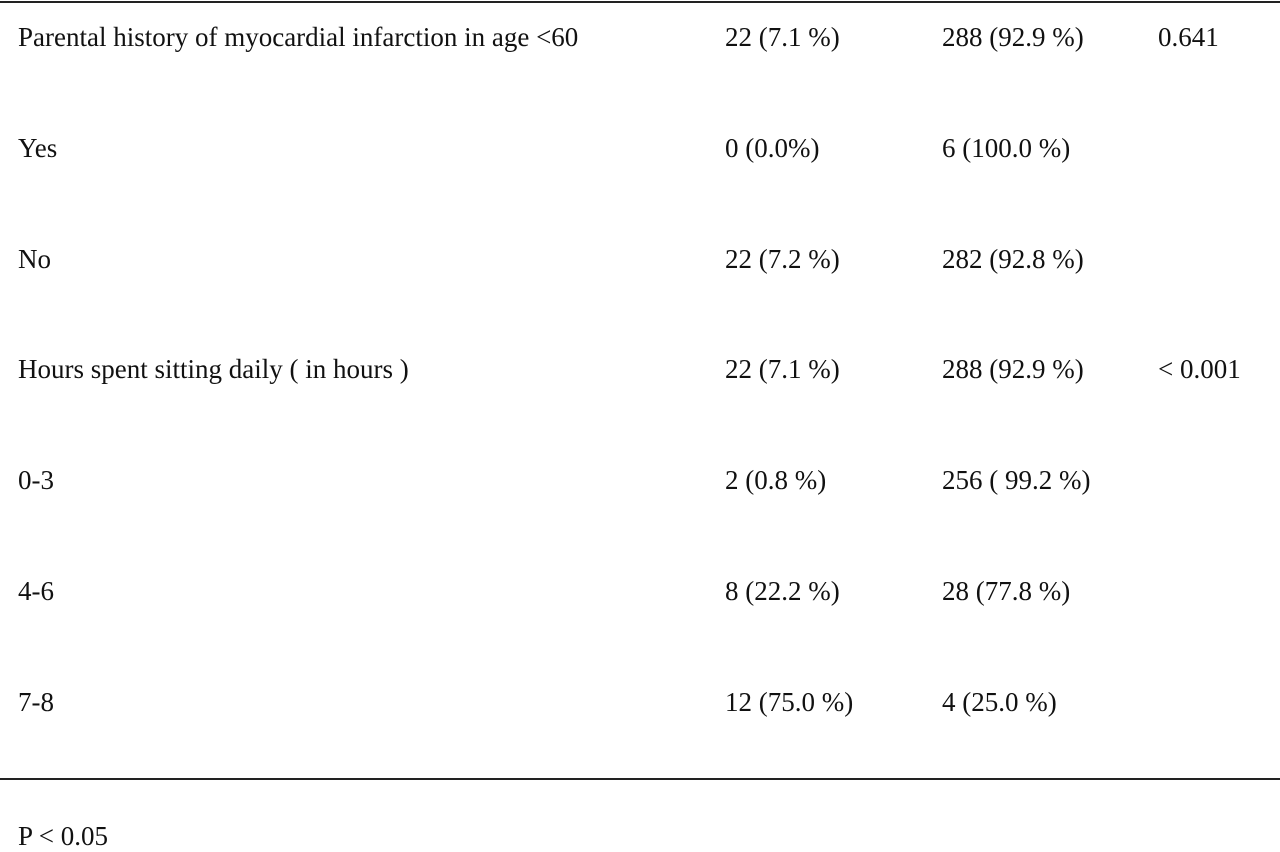  What do you see at coordinates (36, 591) in the screenshot?
I see `row-label: 4-6` at bounding box center [36, 591].